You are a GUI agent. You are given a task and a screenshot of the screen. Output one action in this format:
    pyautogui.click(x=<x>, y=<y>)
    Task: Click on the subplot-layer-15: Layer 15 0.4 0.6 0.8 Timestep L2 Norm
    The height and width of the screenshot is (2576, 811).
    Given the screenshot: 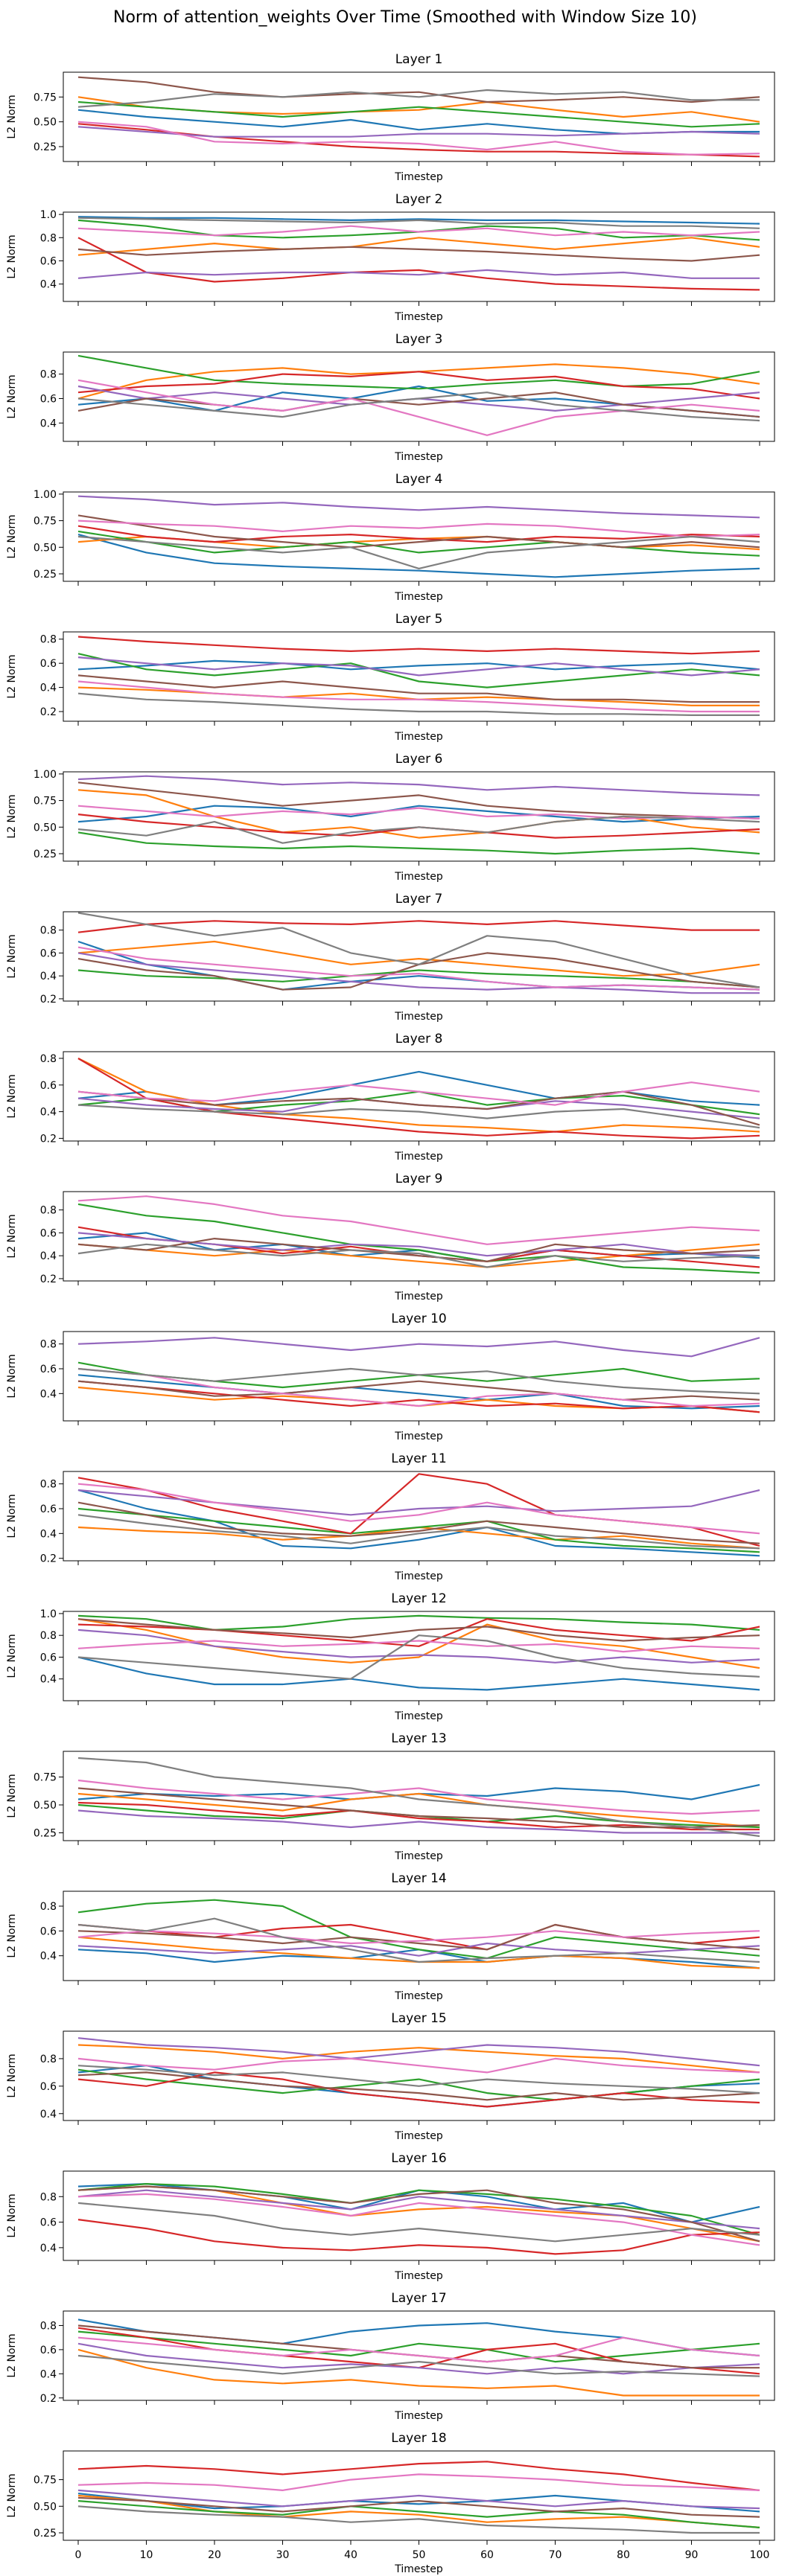 What is the action you would take?
    pyautogui.click(x=390, y=2076)
    